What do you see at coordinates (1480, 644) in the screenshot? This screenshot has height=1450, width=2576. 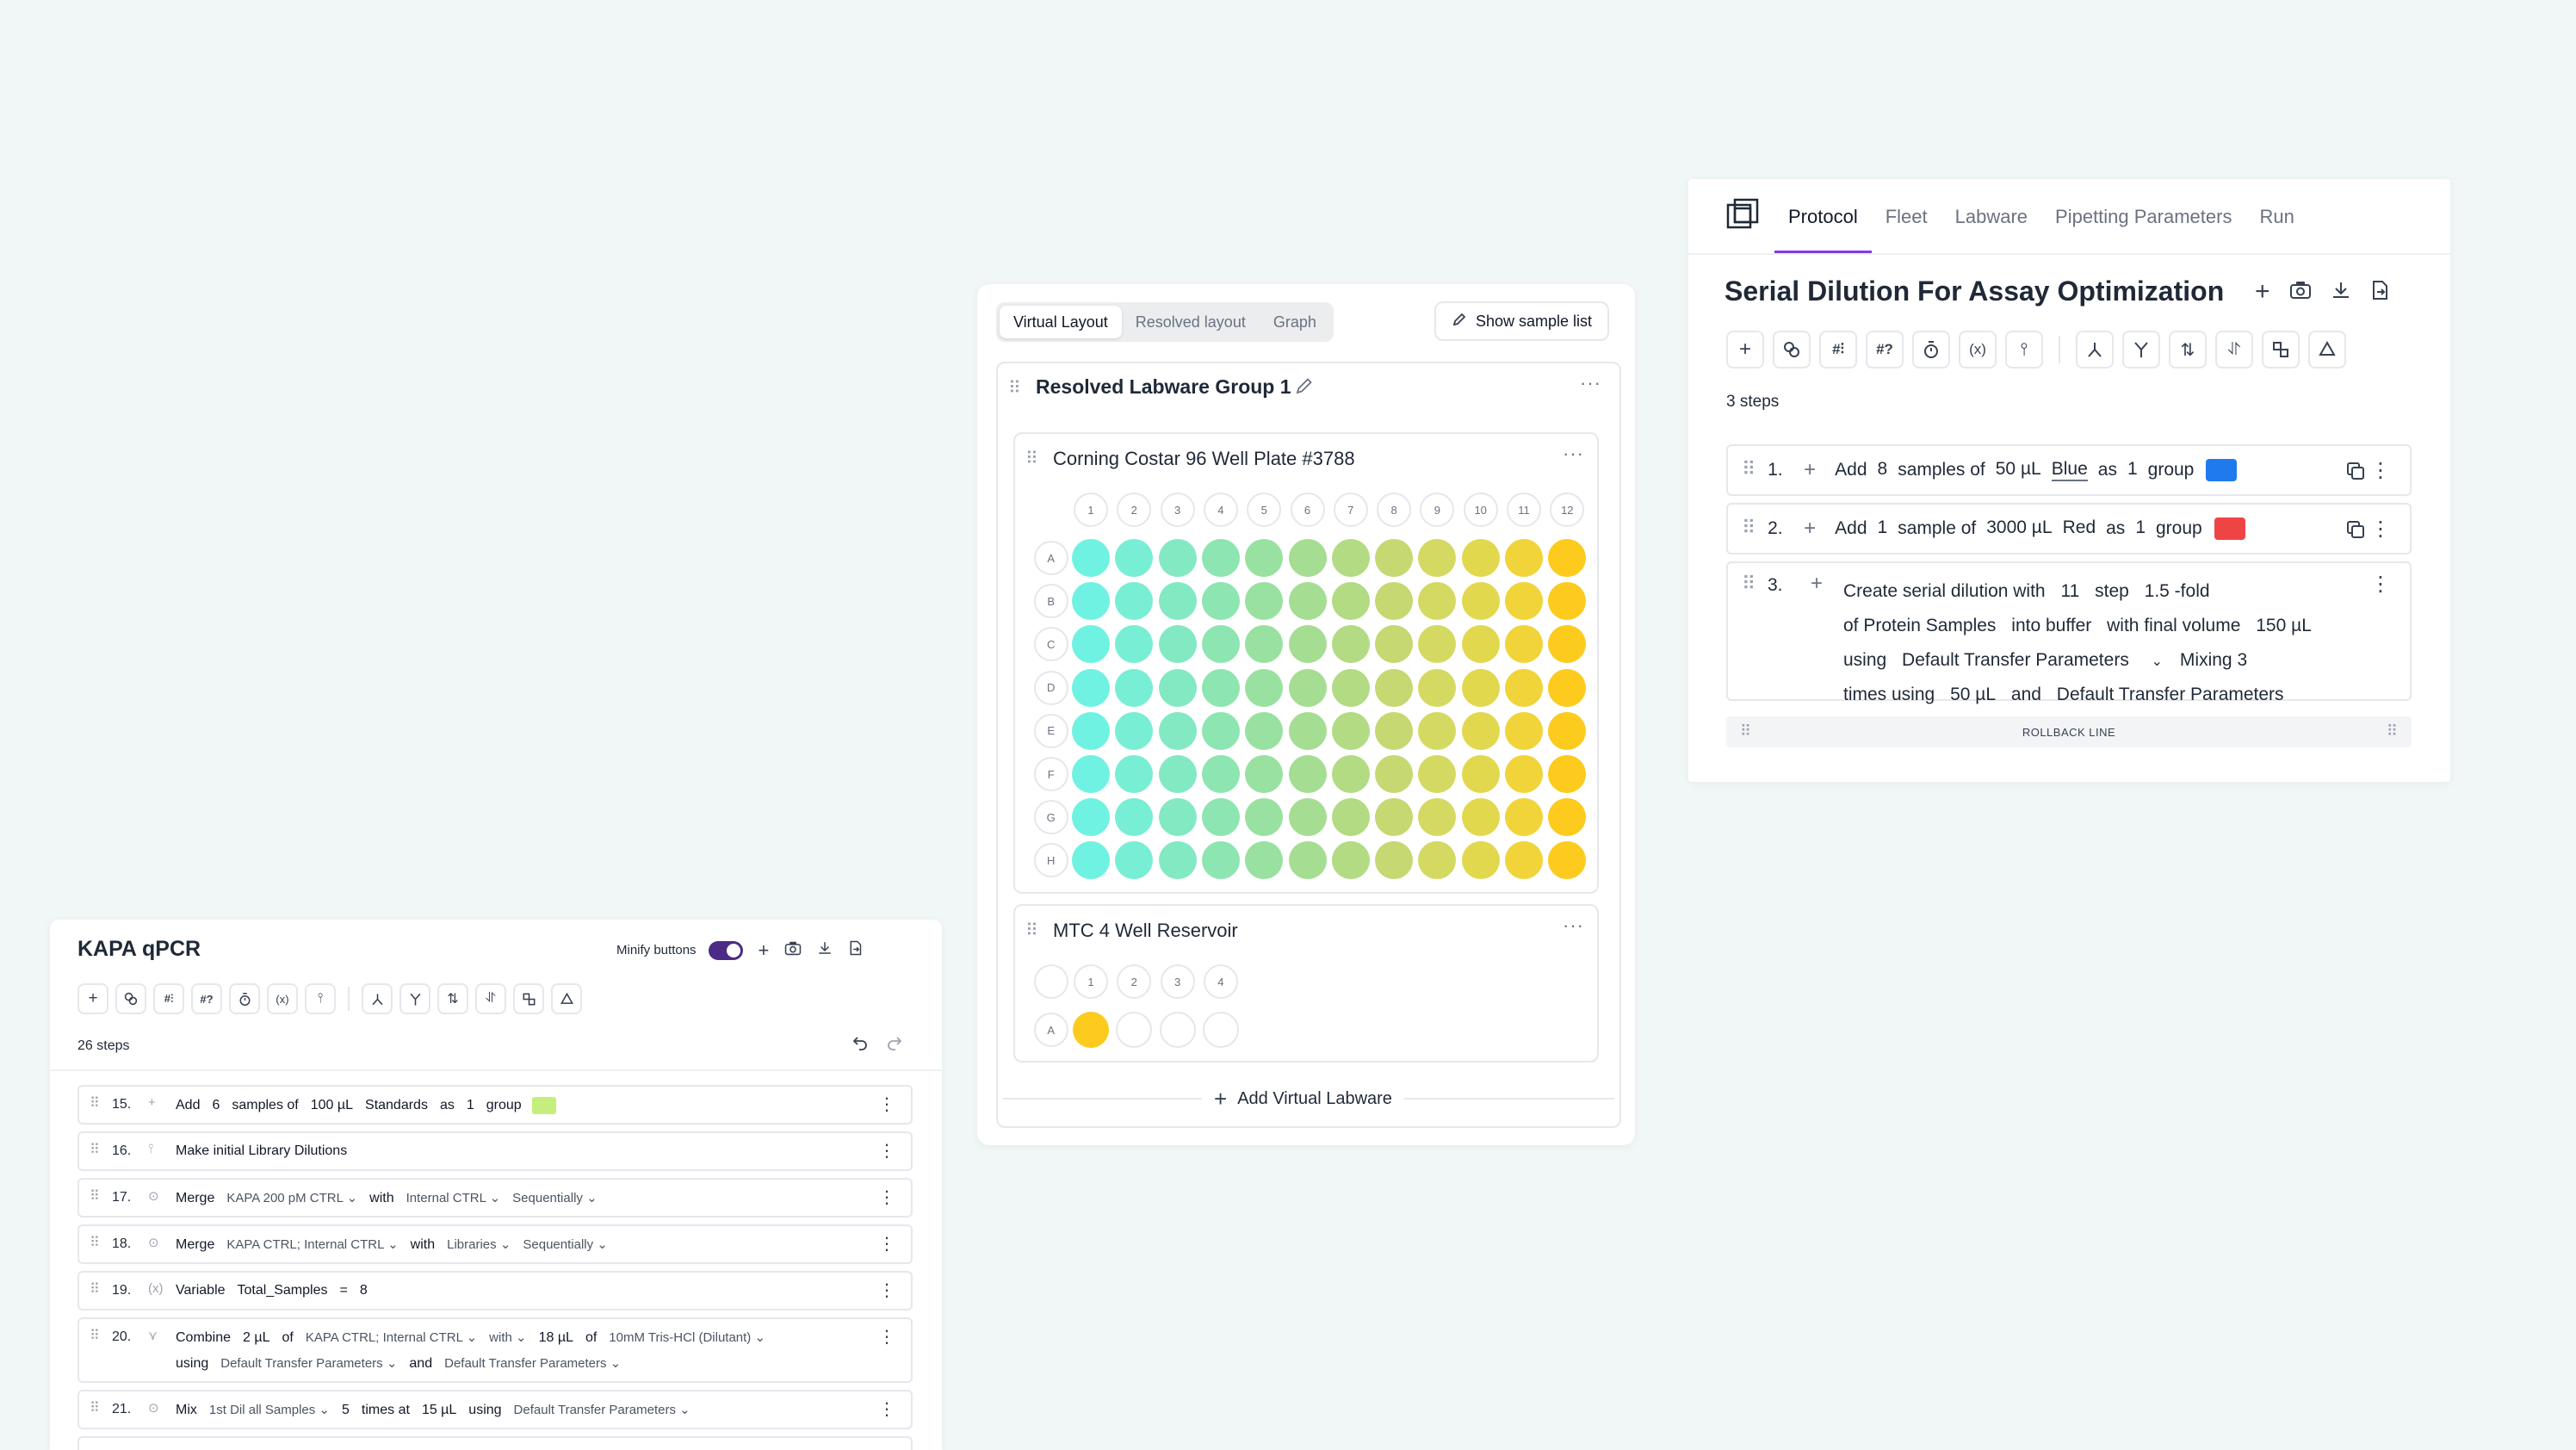 I see `well-C10` at bounding box center [1480, 644].